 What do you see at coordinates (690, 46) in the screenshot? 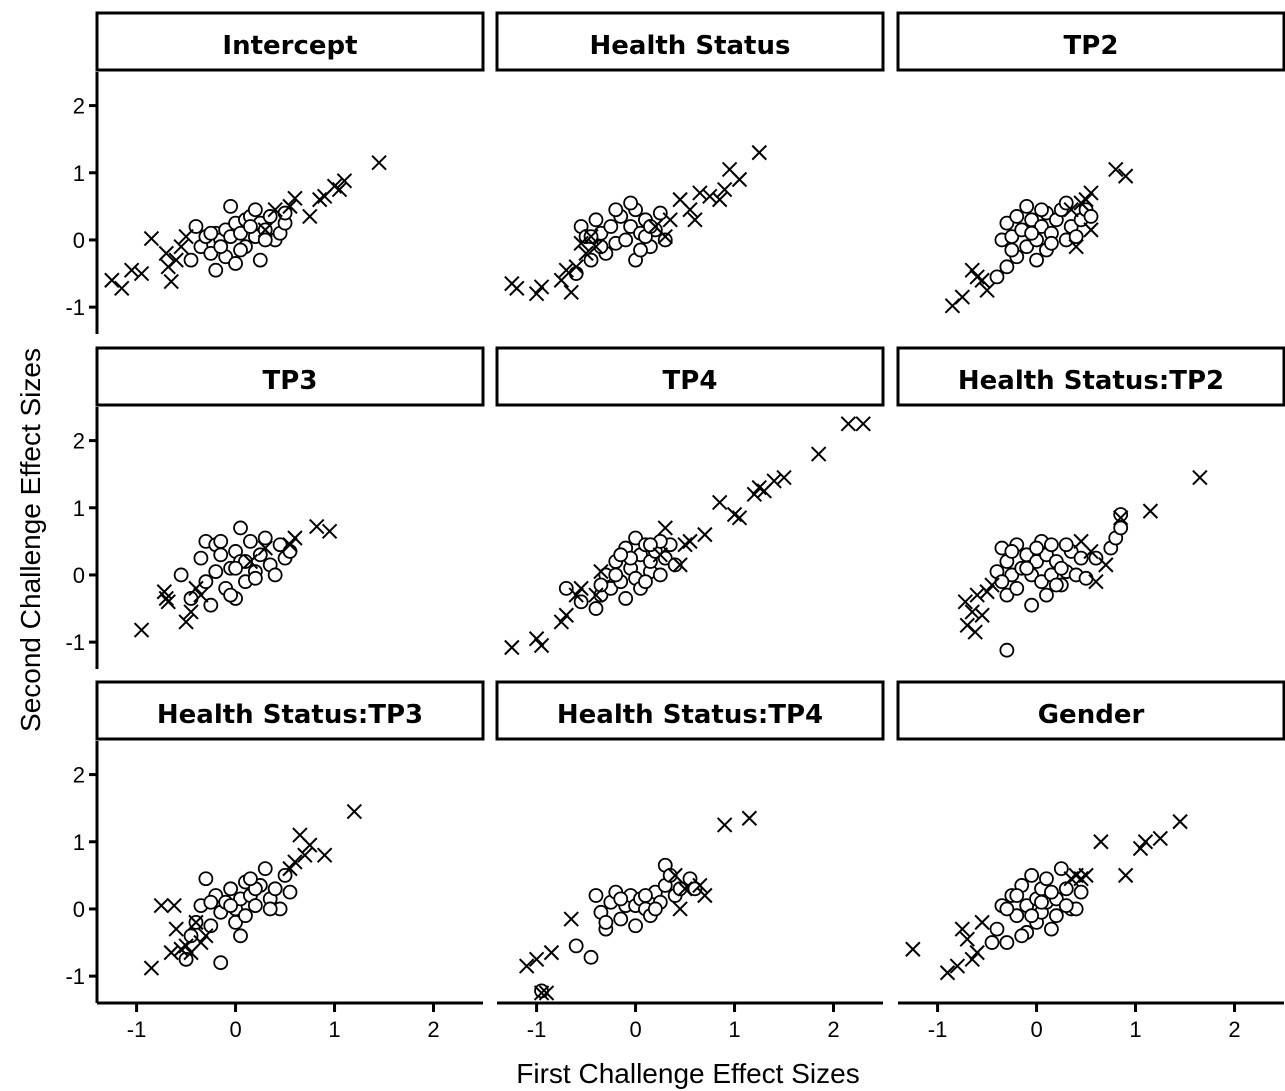
I see `panel-title: Health Status` at bounding box center [690, 46].